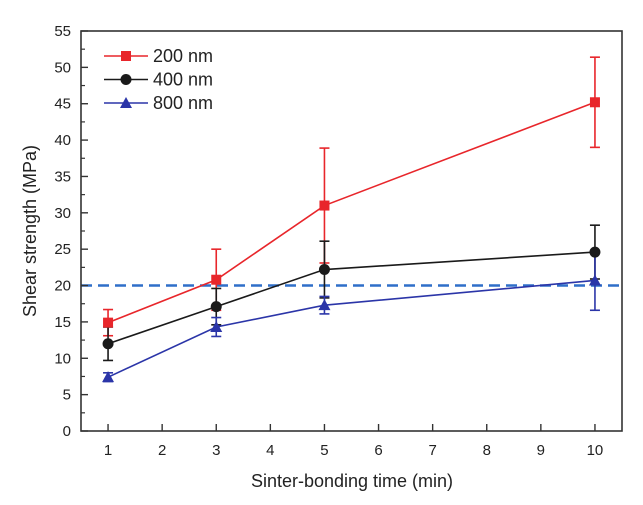 This screenshot has height=505, width=643. I want to click on x-tick-label: 3, so click(216, 450).